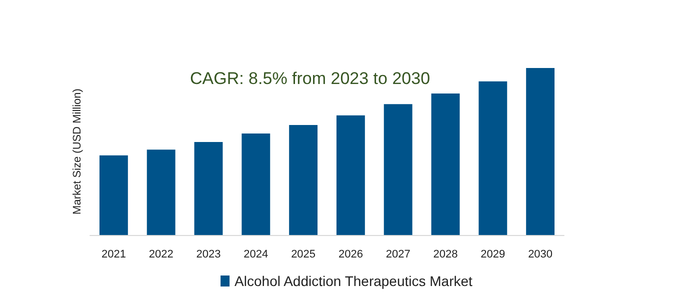 The image size is (694, 303). I want to click on legend-label: Alcohol Addiction Therapeutics Market, so click(353, 281).